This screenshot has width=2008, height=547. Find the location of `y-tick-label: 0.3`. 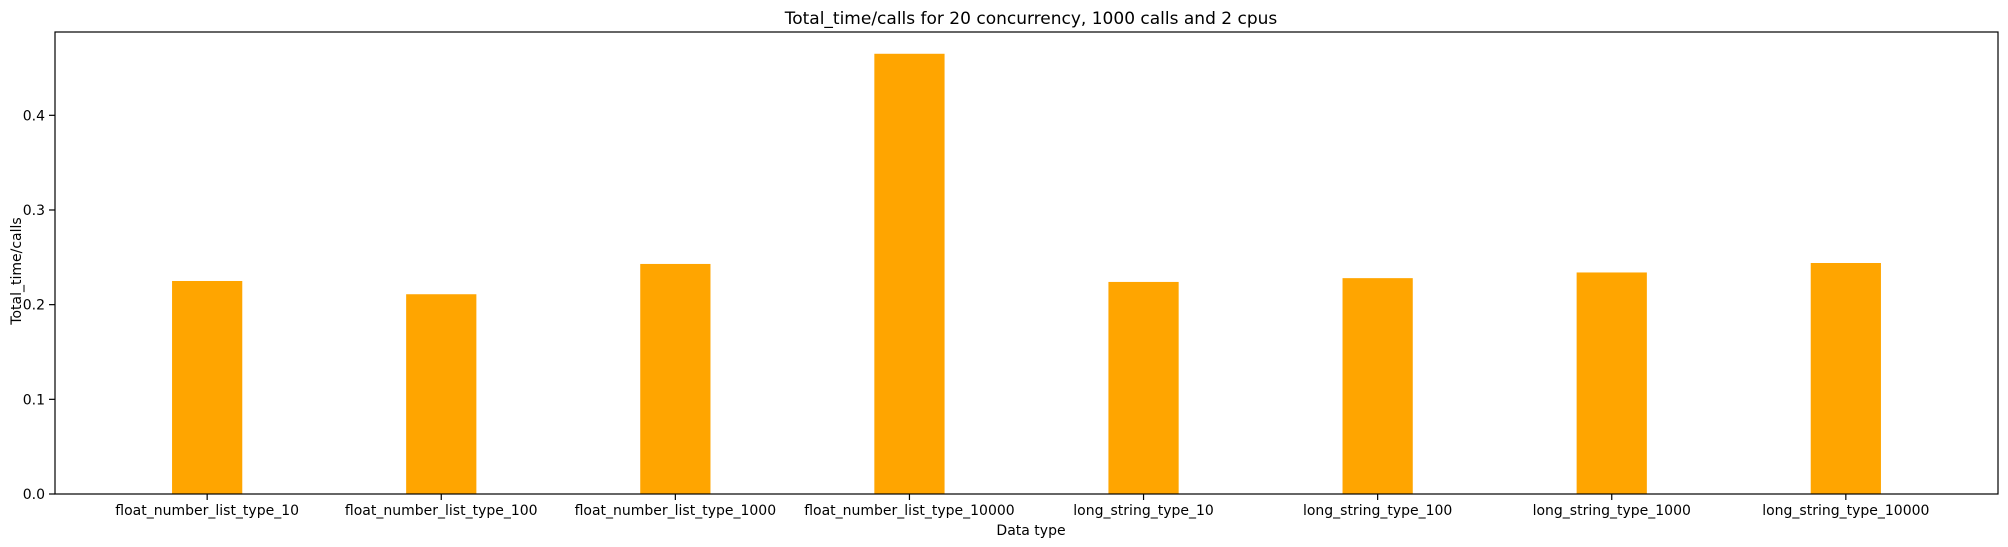

y-tick-label: 0.3 is located at coordinates (34, 211).